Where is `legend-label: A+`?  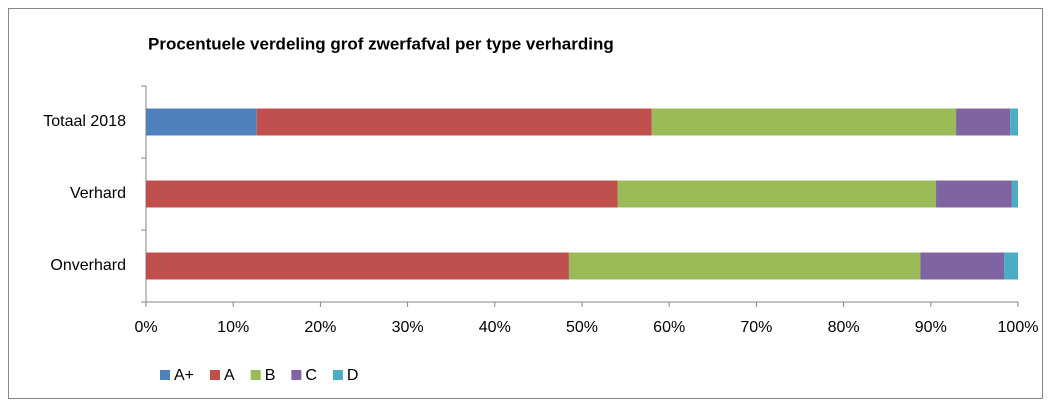 legend-label: A+ is located at coordinates (184, 375).